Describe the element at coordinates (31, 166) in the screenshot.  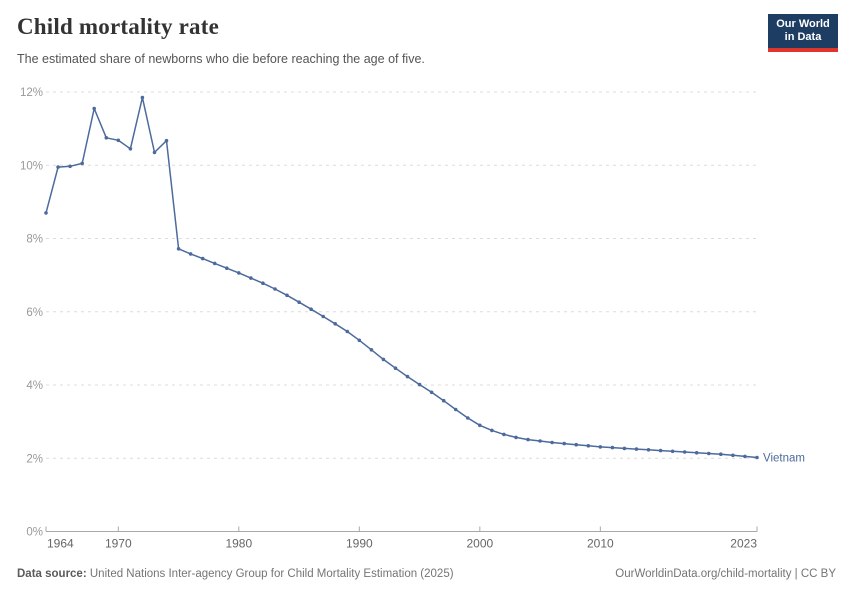
I see `y-tick-label: 10%` at that location.